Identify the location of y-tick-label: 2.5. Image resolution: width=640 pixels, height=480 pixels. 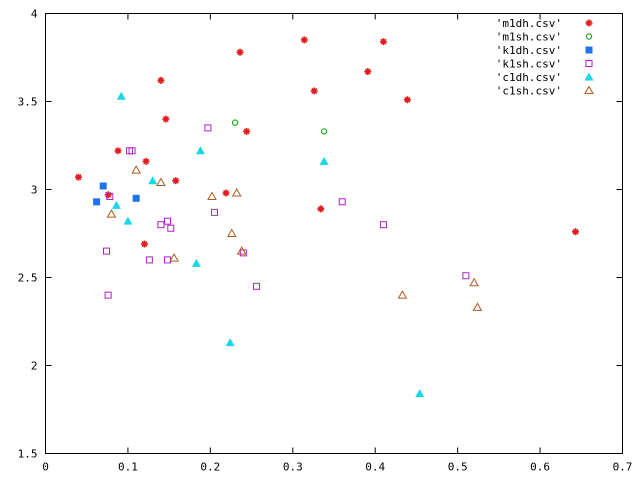
(28, 278).